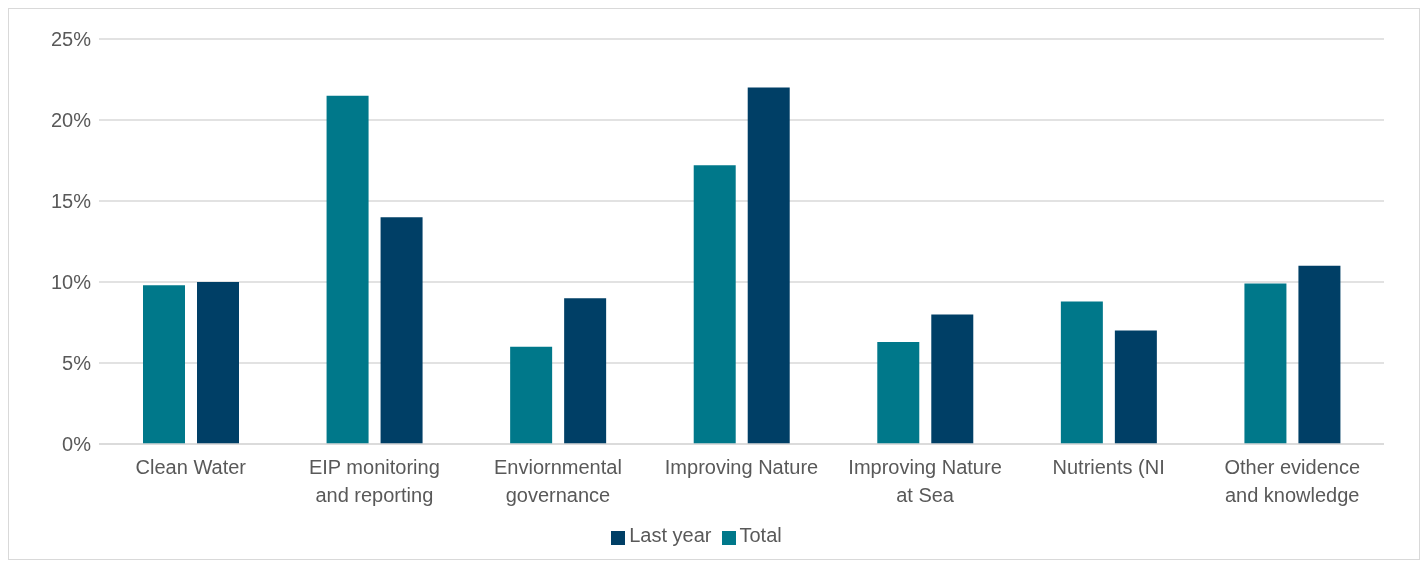  What do you see at coordinates (77, 444) in the screenshot?
I see `y-tick-label: 0%` at bounding box center [77, 444].